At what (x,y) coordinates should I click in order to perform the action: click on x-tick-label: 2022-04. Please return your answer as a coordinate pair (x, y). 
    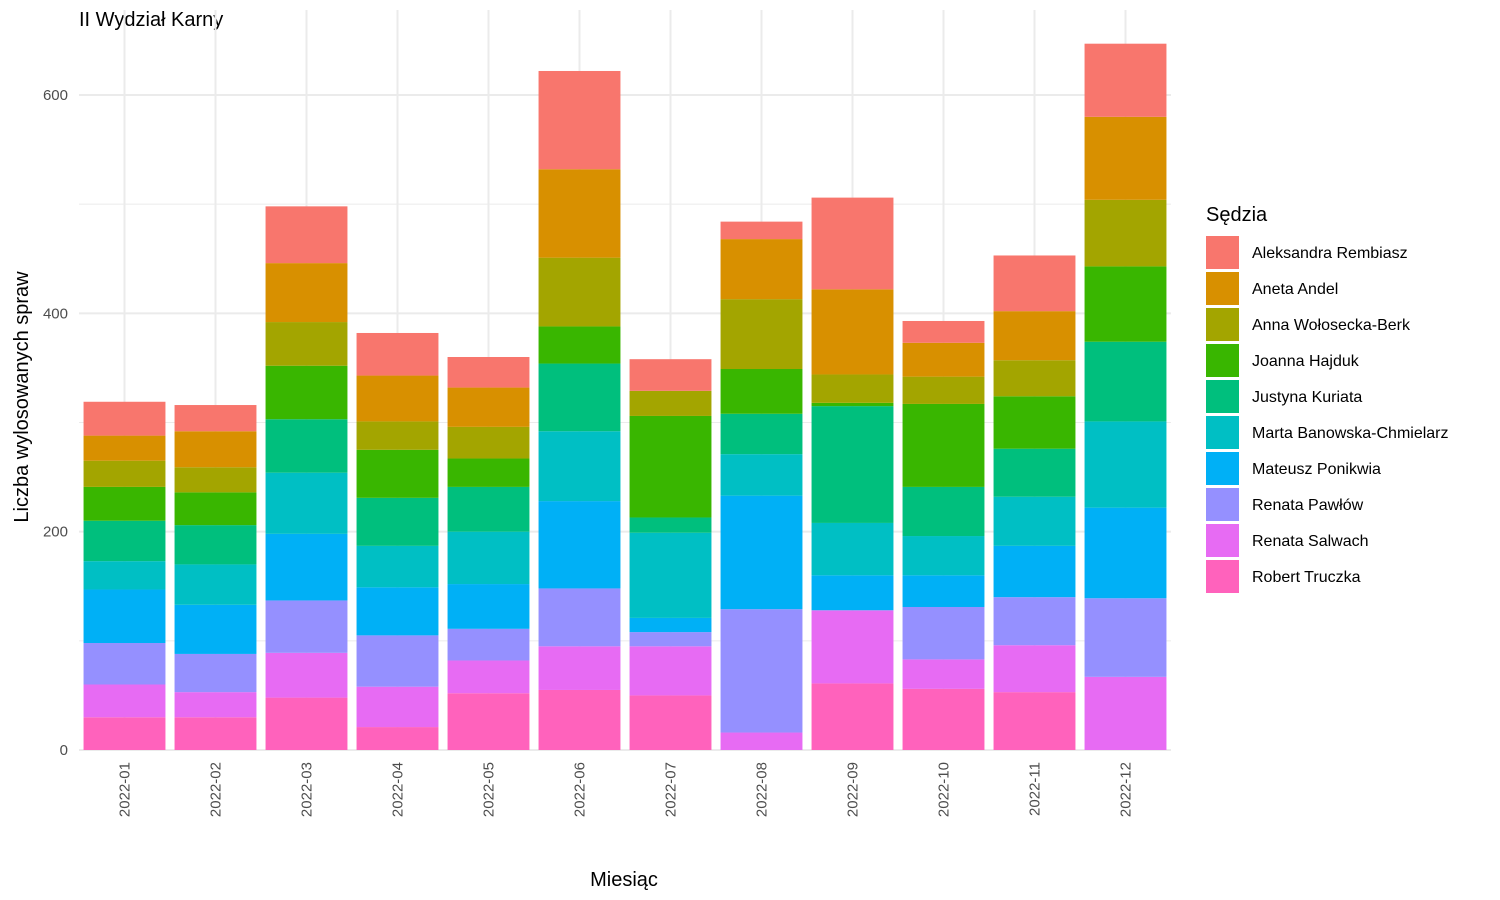
    Looking at the image, I should click on (398, 789).